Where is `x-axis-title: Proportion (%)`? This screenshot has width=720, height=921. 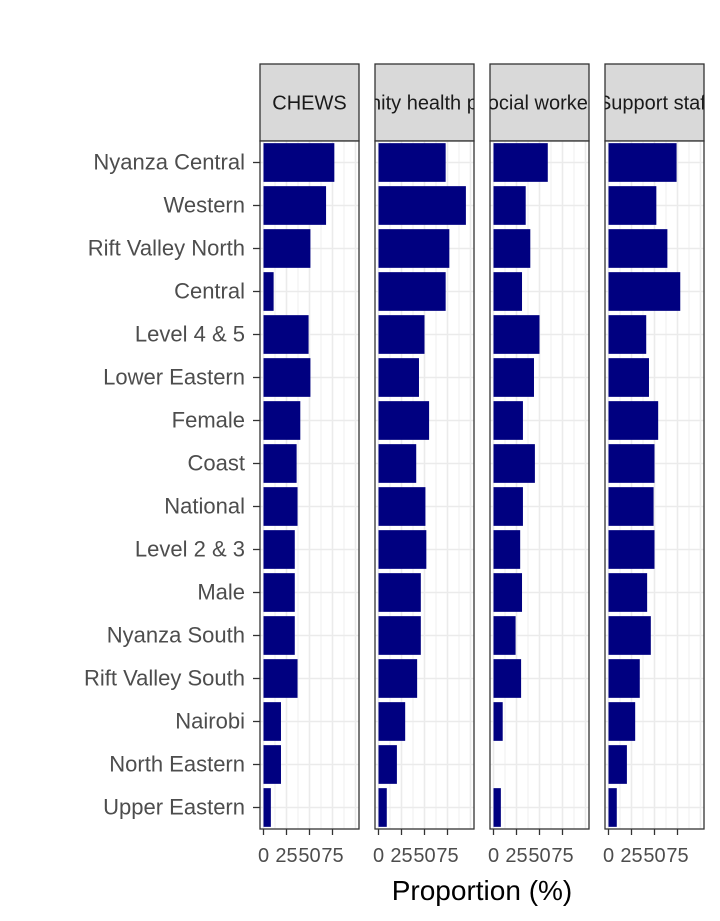
x-axis-title: Proportion (%) is located at coordinates (482, 890).